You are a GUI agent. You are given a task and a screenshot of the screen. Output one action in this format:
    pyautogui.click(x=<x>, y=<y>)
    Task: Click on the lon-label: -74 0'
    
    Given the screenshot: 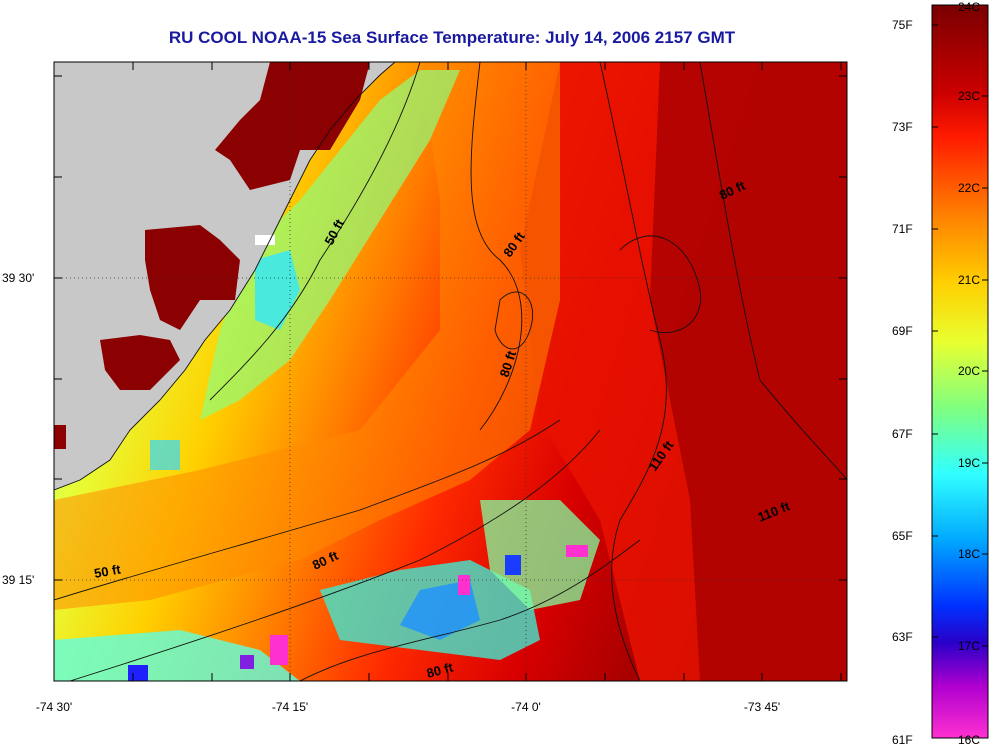 What is the action you would take?
    pyautogui.click(x=526, y=707)
    